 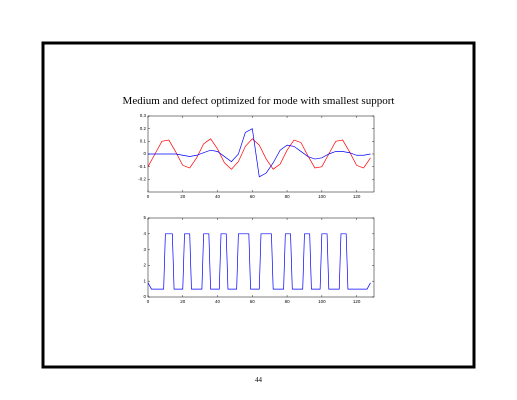 I want to click on y-tick-label: 5, so click(x=144, y=217).